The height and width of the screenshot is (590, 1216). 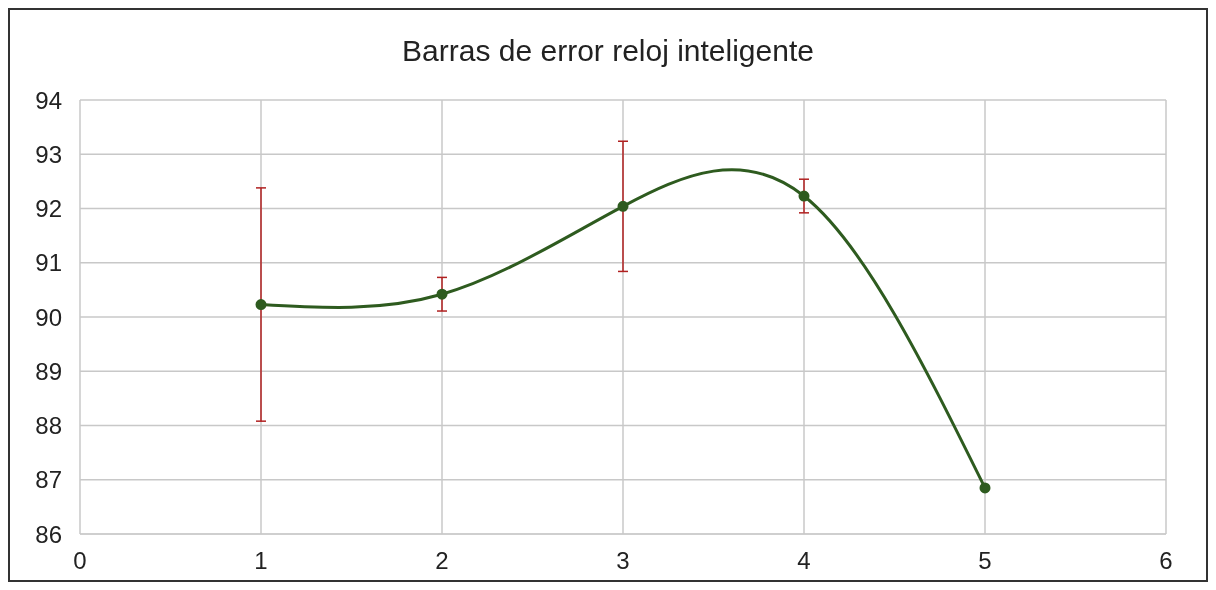 What do you see at coordinates (48, 263) in the screenshot?
I see `y-tick-label: 91` at bounding box center [48, 263].